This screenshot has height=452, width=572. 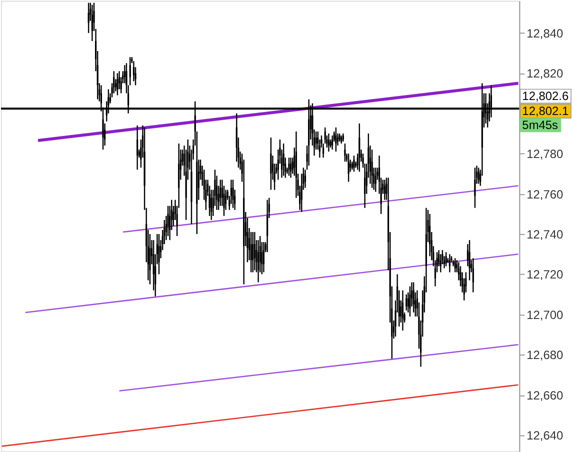 What do you see at coordinates (545, 275) in the screenshot?
I see `y-tick-label: 12,720` at bounding box center [545, 275].